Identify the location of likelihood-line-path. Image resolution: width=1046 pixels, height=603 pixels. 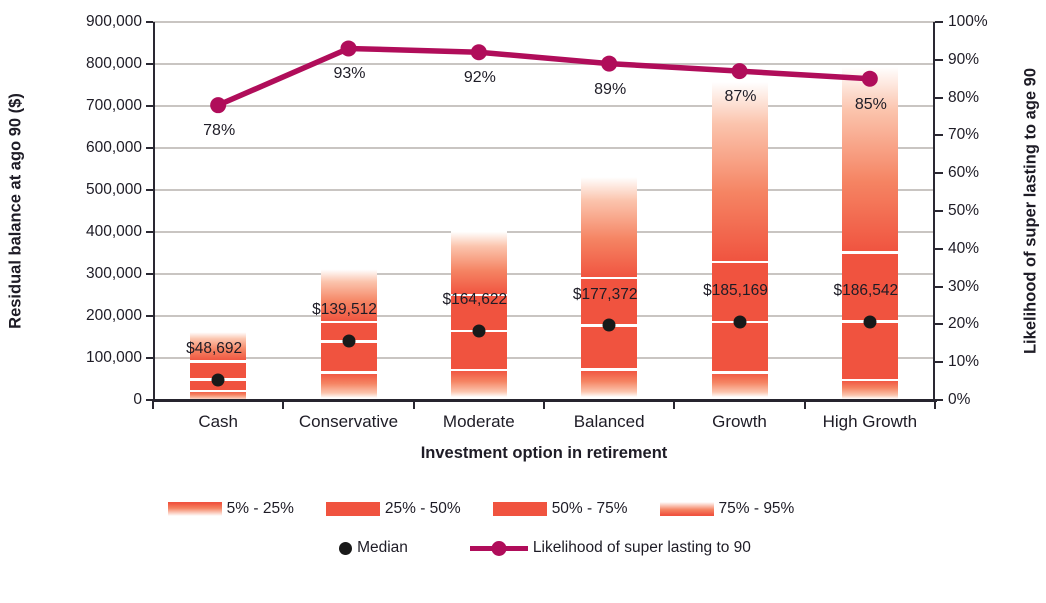
(543, 76).